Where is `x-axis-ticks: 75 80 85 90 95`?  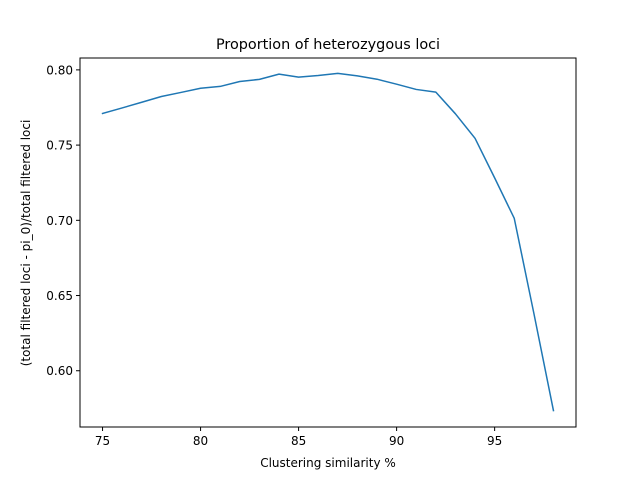 x-axis-ticks: 75 80 85 90 95 is located at coordinates (298, 437).